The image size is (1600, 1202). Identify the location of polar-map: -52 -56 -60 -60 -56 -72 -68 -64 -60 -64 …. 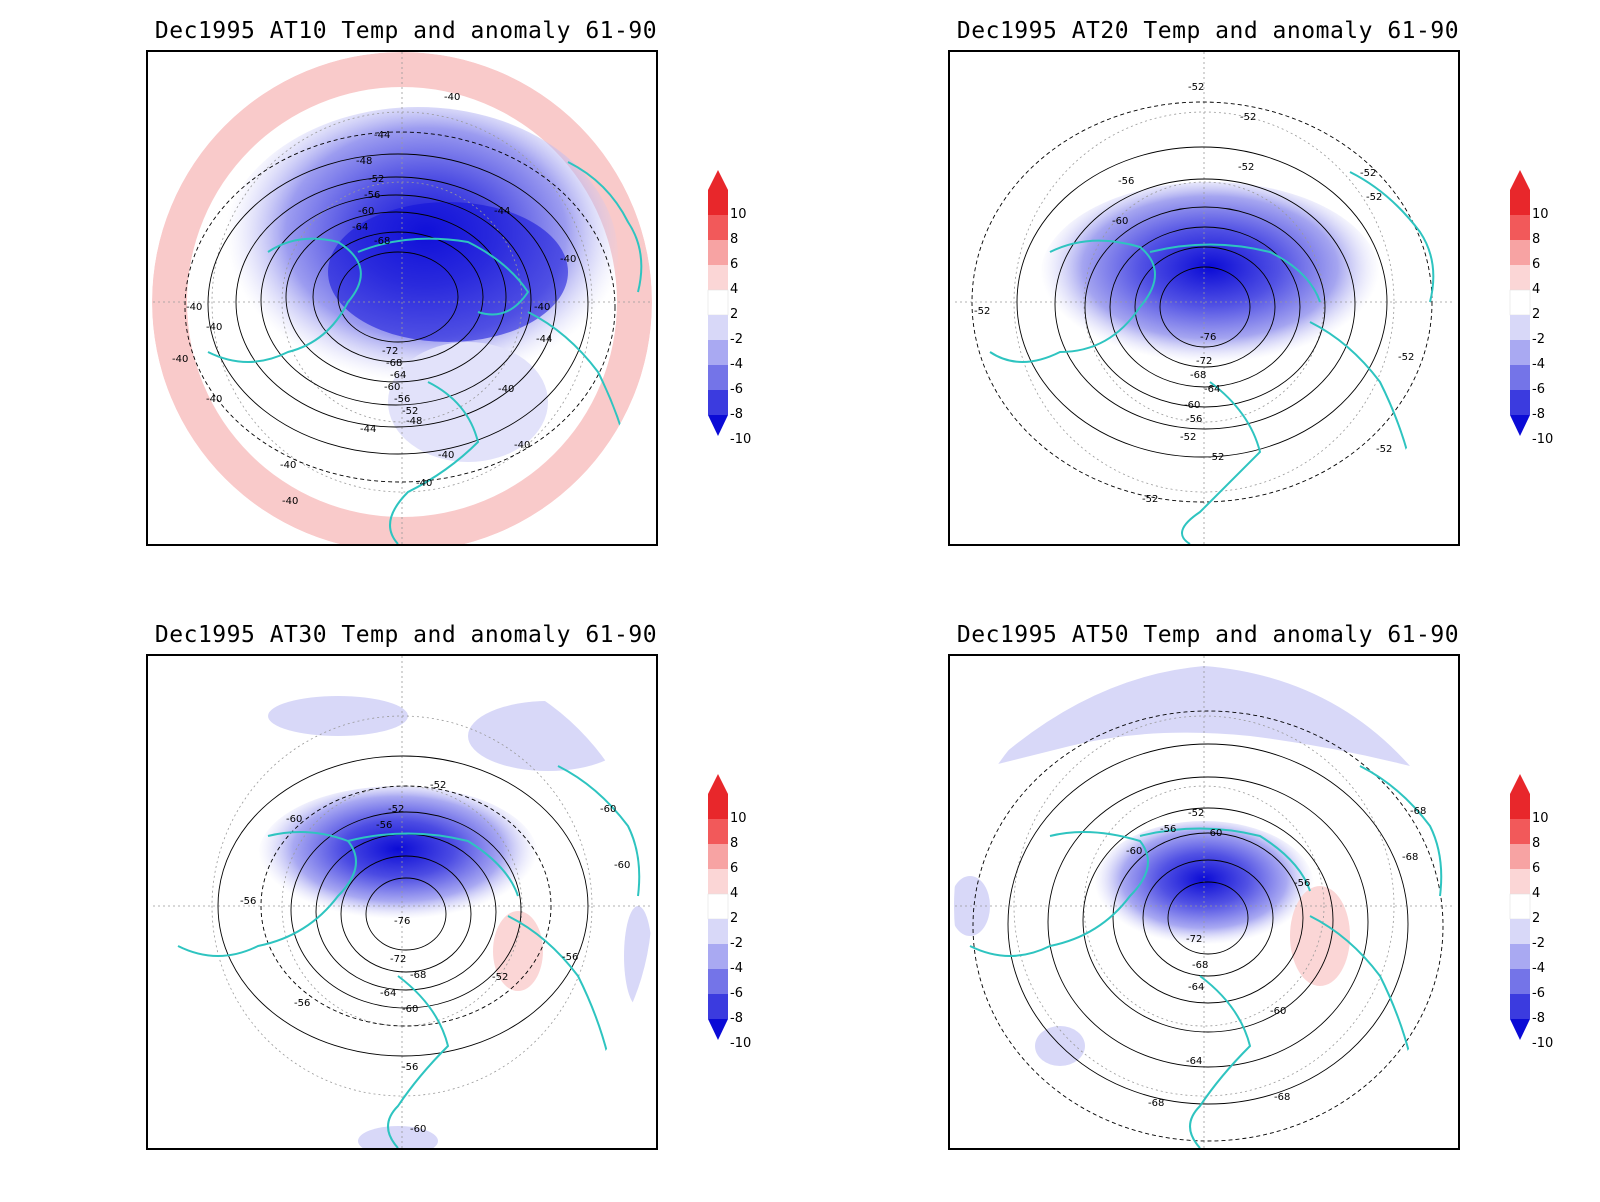
(1204, 902).